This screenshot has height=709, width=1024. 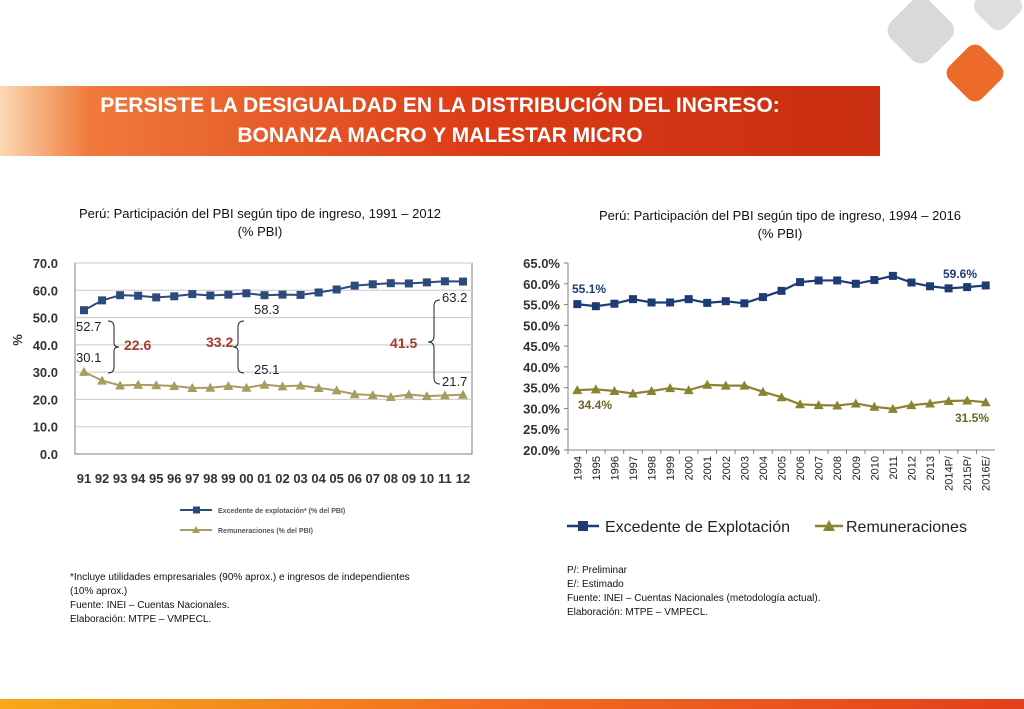 I want to click on y-tick-label: 30.0, so click(x=45, y=372).